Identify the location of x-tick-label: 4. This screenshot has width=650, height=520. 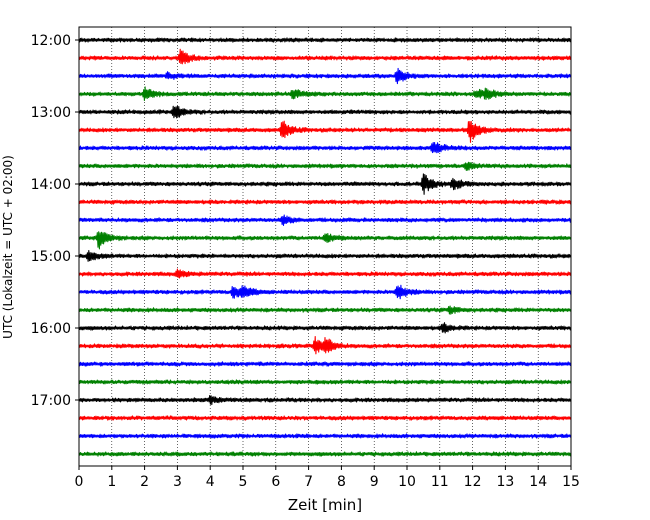
(210, 482).